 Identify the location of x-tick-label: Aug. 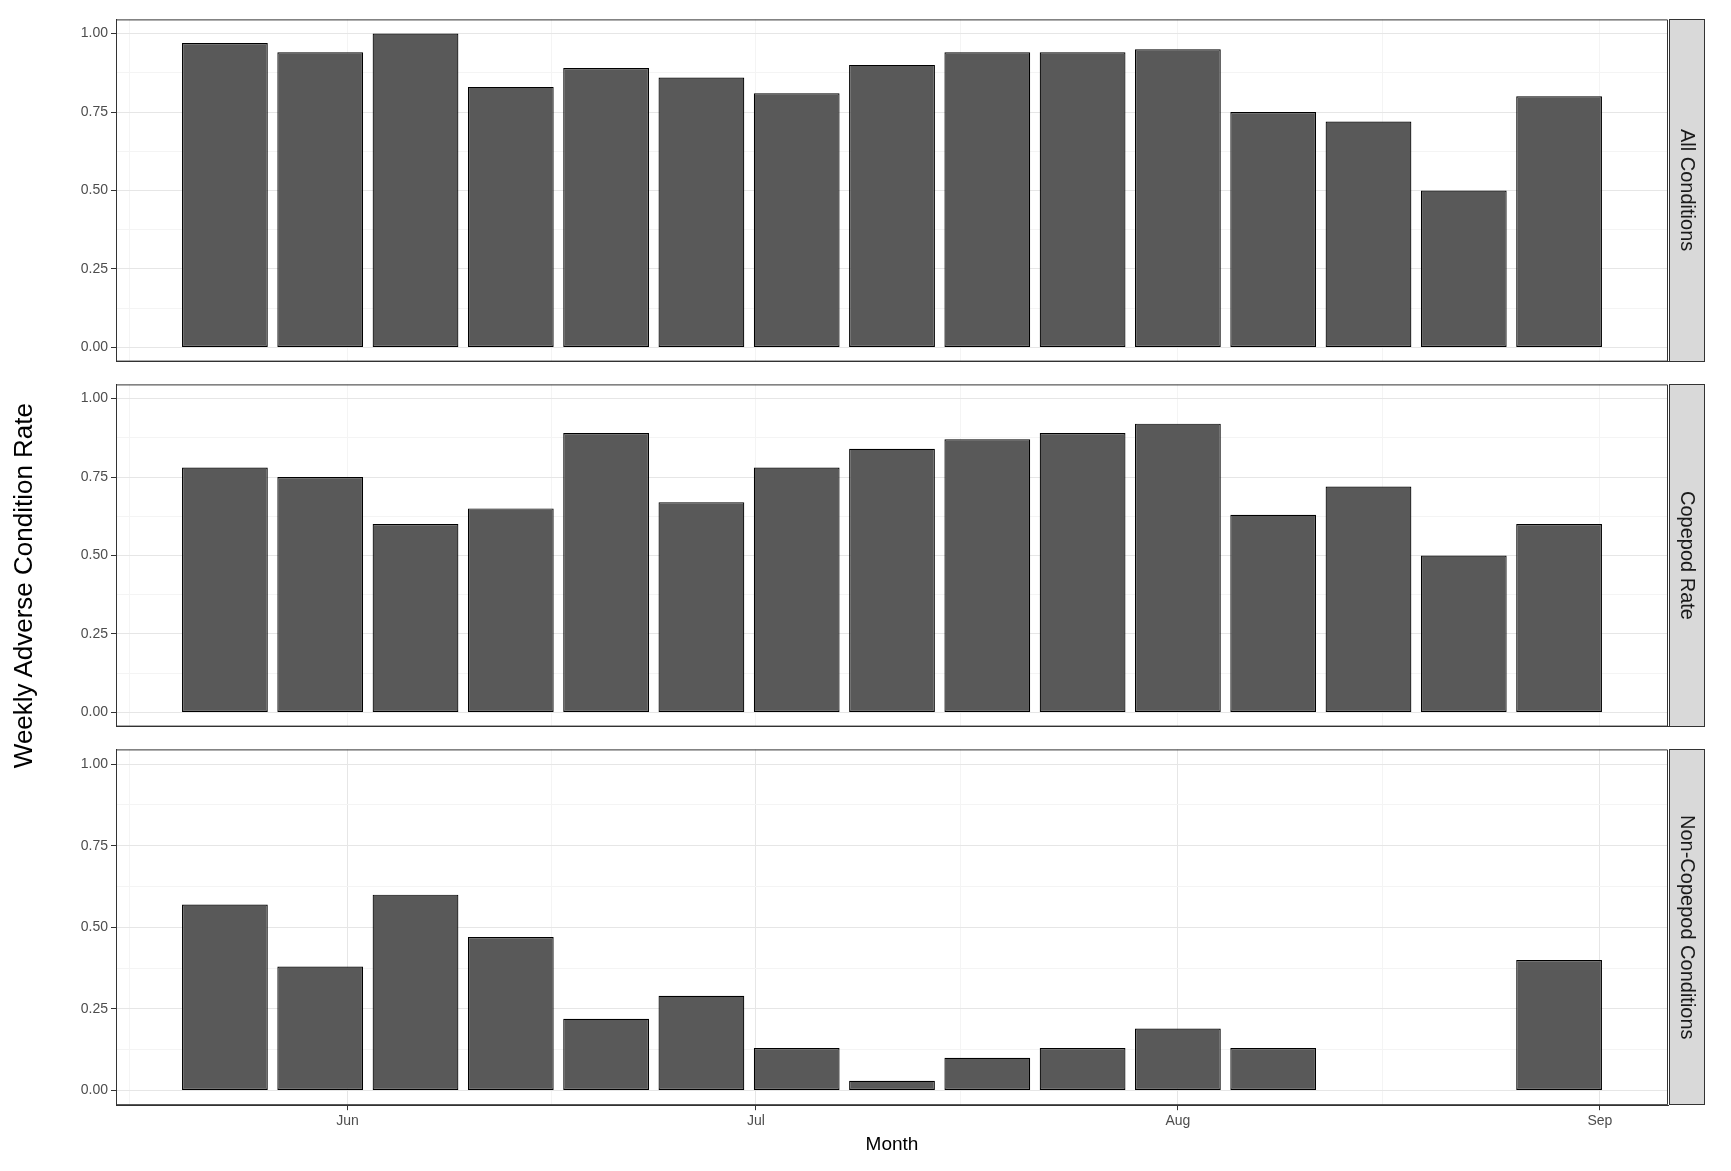
(1178, 1120).